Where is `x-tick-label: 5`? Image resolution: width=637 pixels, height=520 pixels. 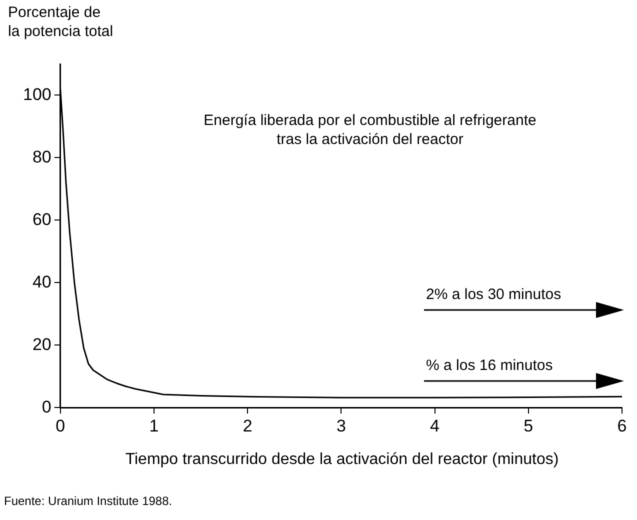
x-tick-label: 5 is located at coordinates (529, 426).